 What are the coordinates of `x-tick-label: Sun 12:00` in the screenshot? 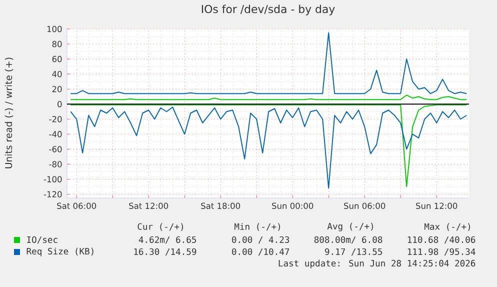 It's located at (437, 205).